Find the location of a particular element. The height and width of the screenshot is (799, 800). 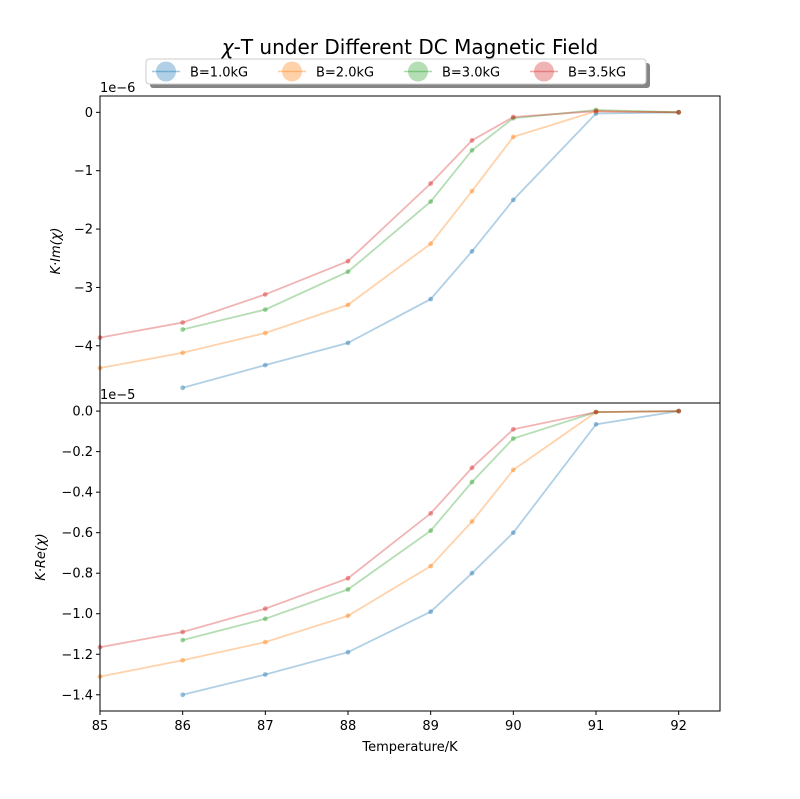

legend-label-3: B=3.5kG is located at coordinates (597, 73).